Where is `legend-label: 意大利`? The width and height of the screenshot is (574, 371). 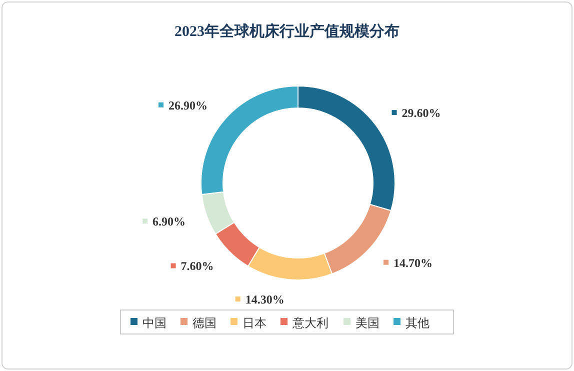
legend-label: 意大利 is located at coordinates (310, 323).